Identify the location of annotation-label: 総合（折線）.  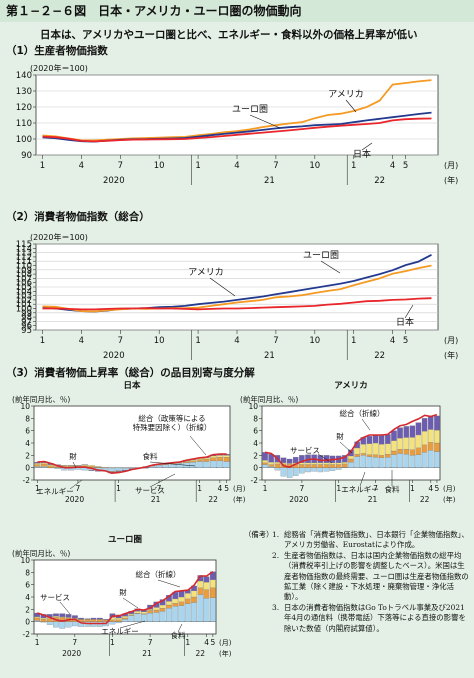
(362, 413).